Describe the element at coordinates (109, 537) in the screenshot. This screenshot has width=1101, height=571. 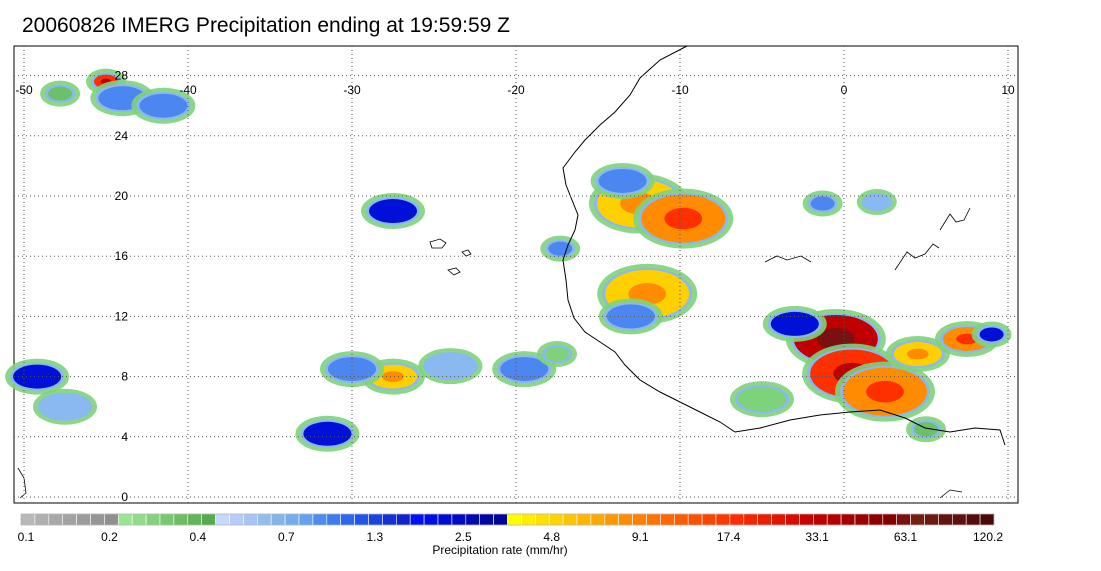
I see `colorbar-tick-label: 0.2` at that location.